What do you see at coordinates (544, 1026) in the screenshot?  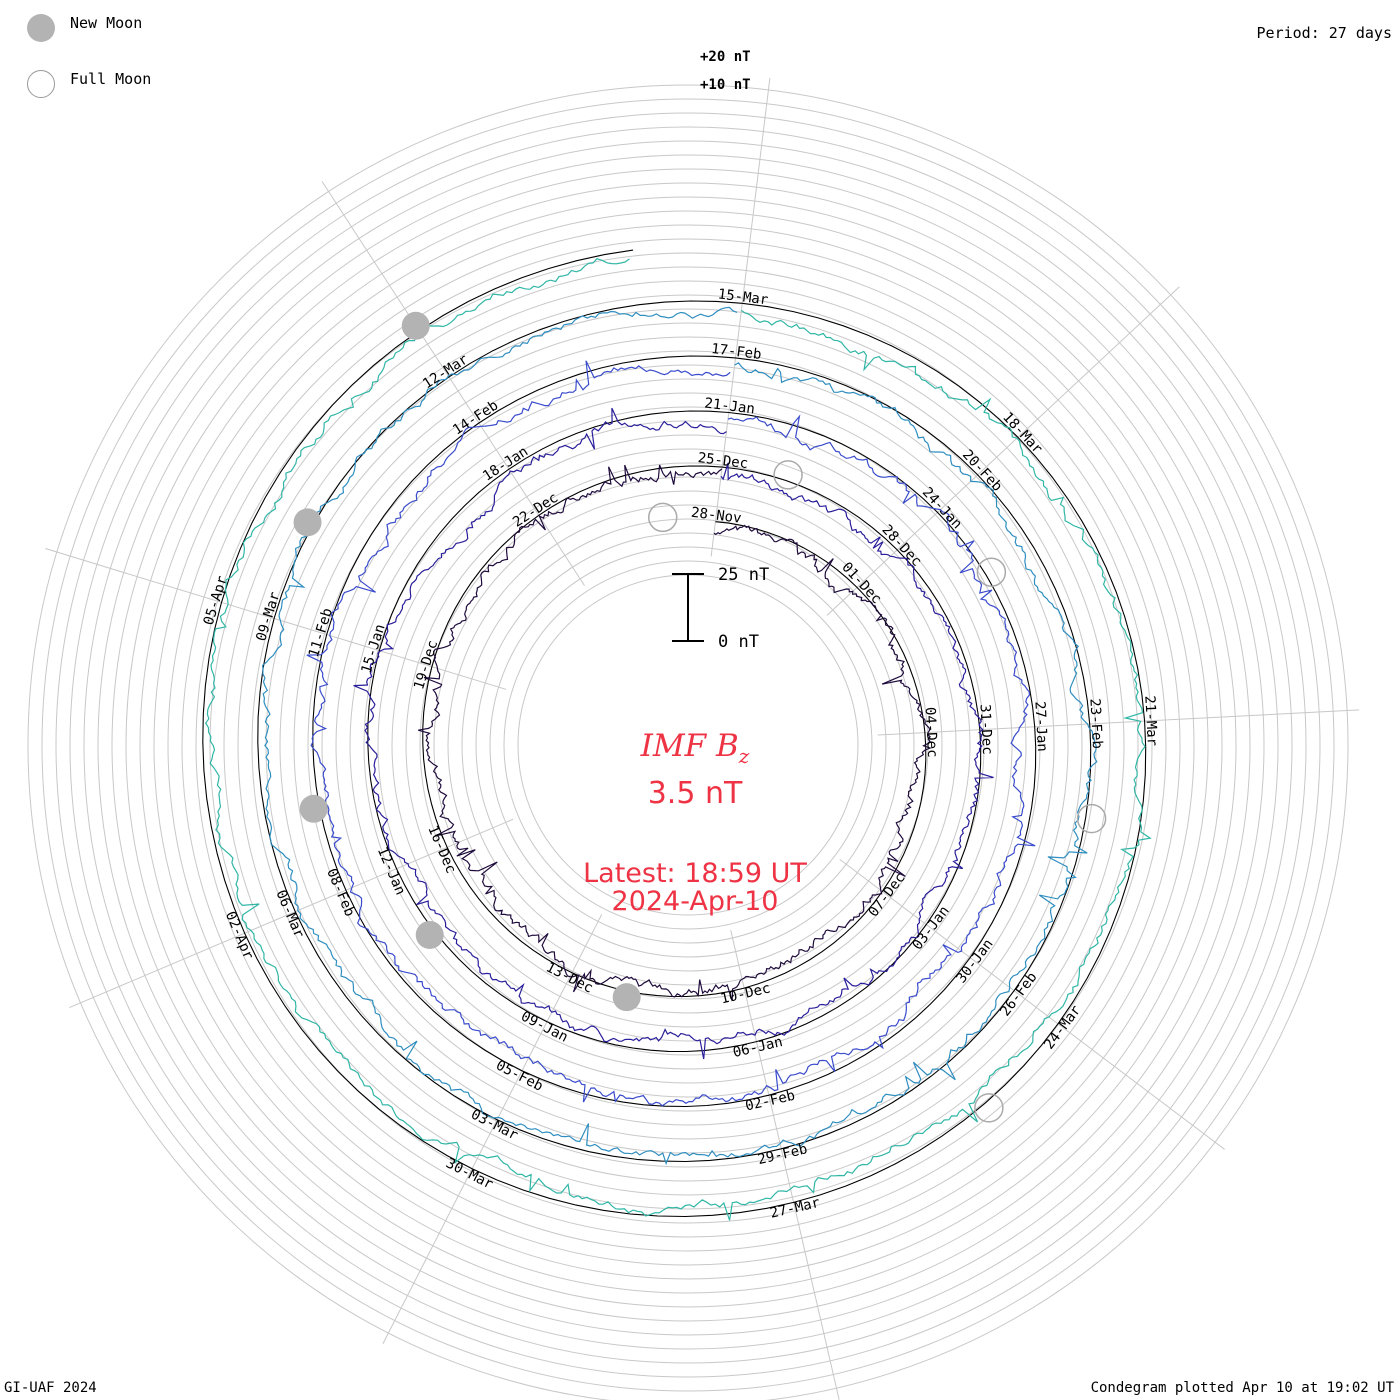 I see `date-label: 09-Jan` at bounding box center [544, 1026].